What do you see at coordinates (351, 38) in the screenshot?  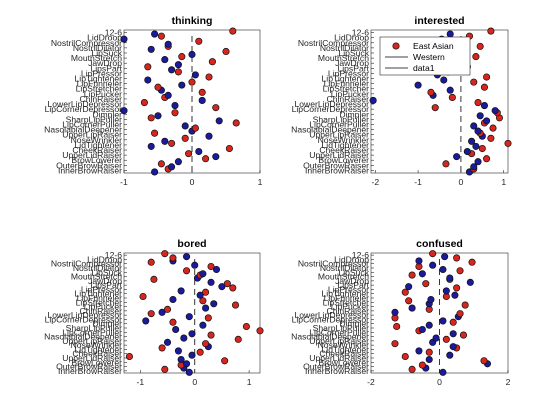 I see `ytick-label: LidDroop` at bounding box center [351, 38].